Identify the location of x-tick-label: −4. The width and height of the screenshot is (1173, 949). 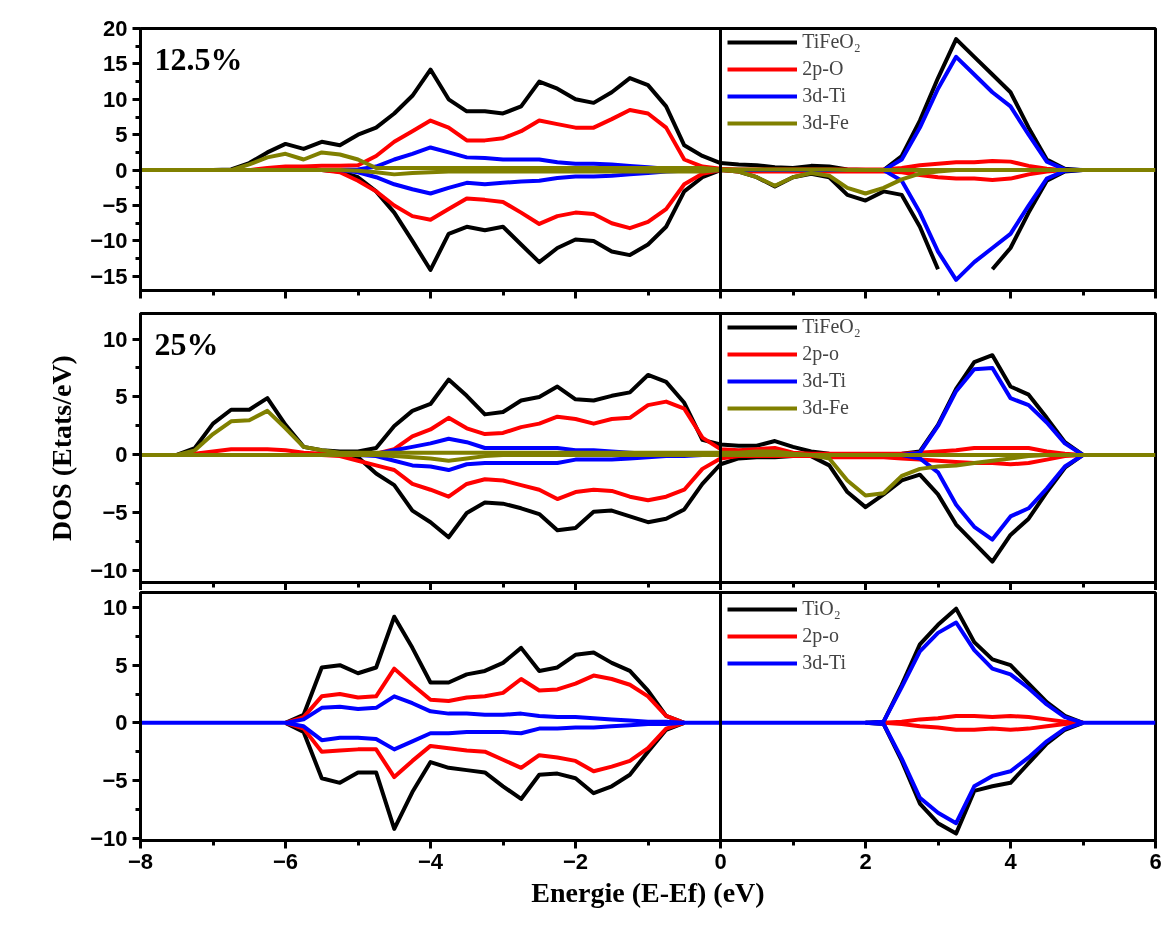
(430, 861).